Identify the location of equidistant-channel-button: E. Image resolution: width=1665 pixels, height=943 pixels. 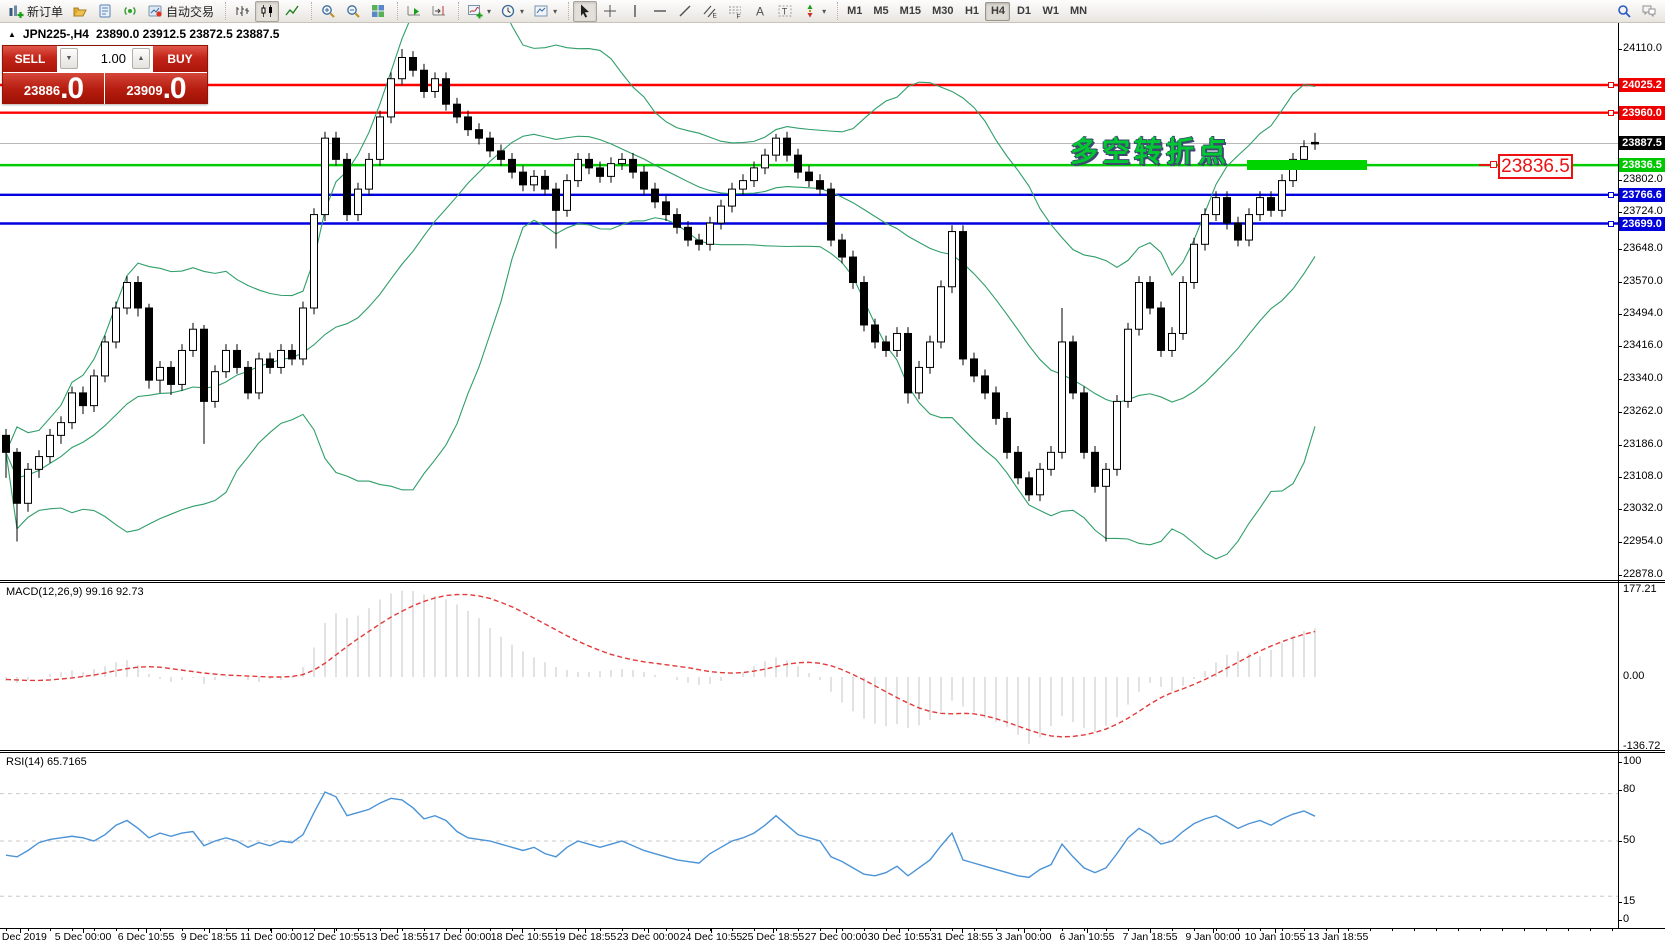
(710, 11).